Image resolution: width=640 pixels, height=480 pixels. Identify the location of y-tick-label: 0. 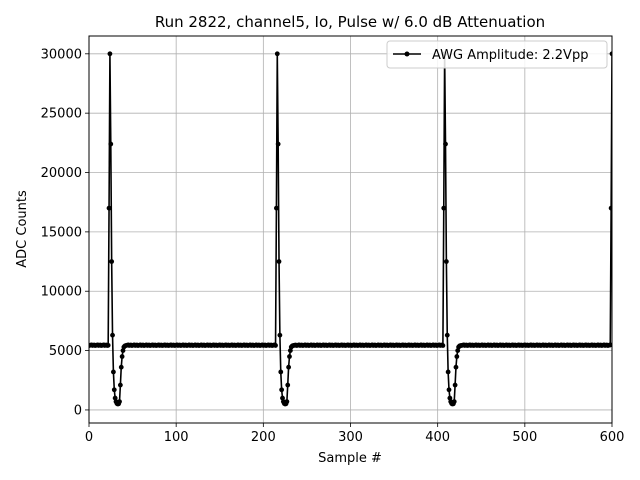
(78, 410).